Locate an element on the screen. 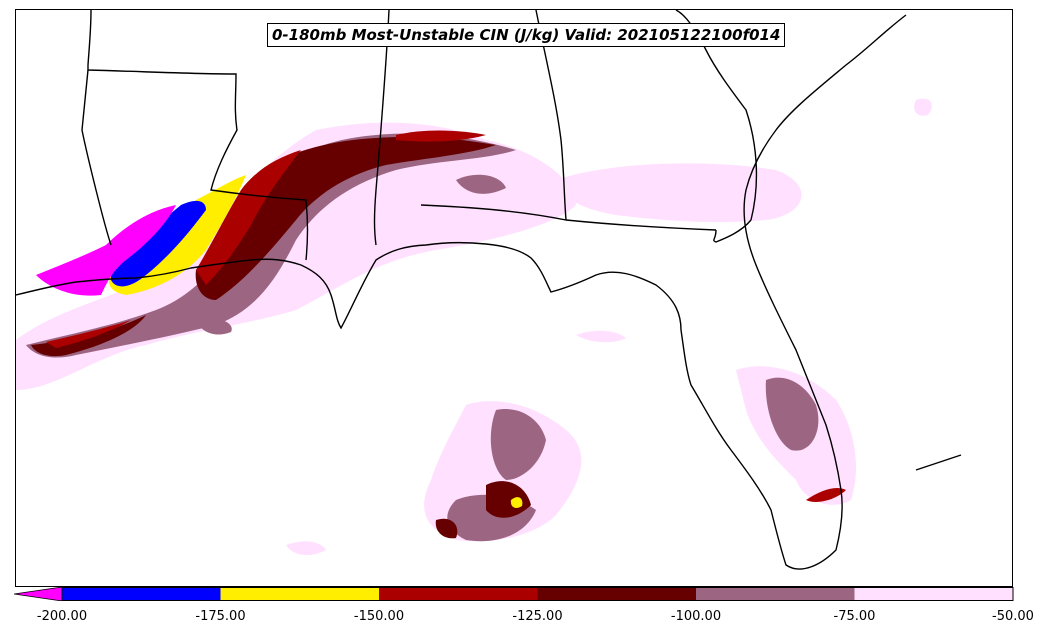 This screenshot has height=633, width=1044. cin-field-magenta is located at coordinates (106, 250).